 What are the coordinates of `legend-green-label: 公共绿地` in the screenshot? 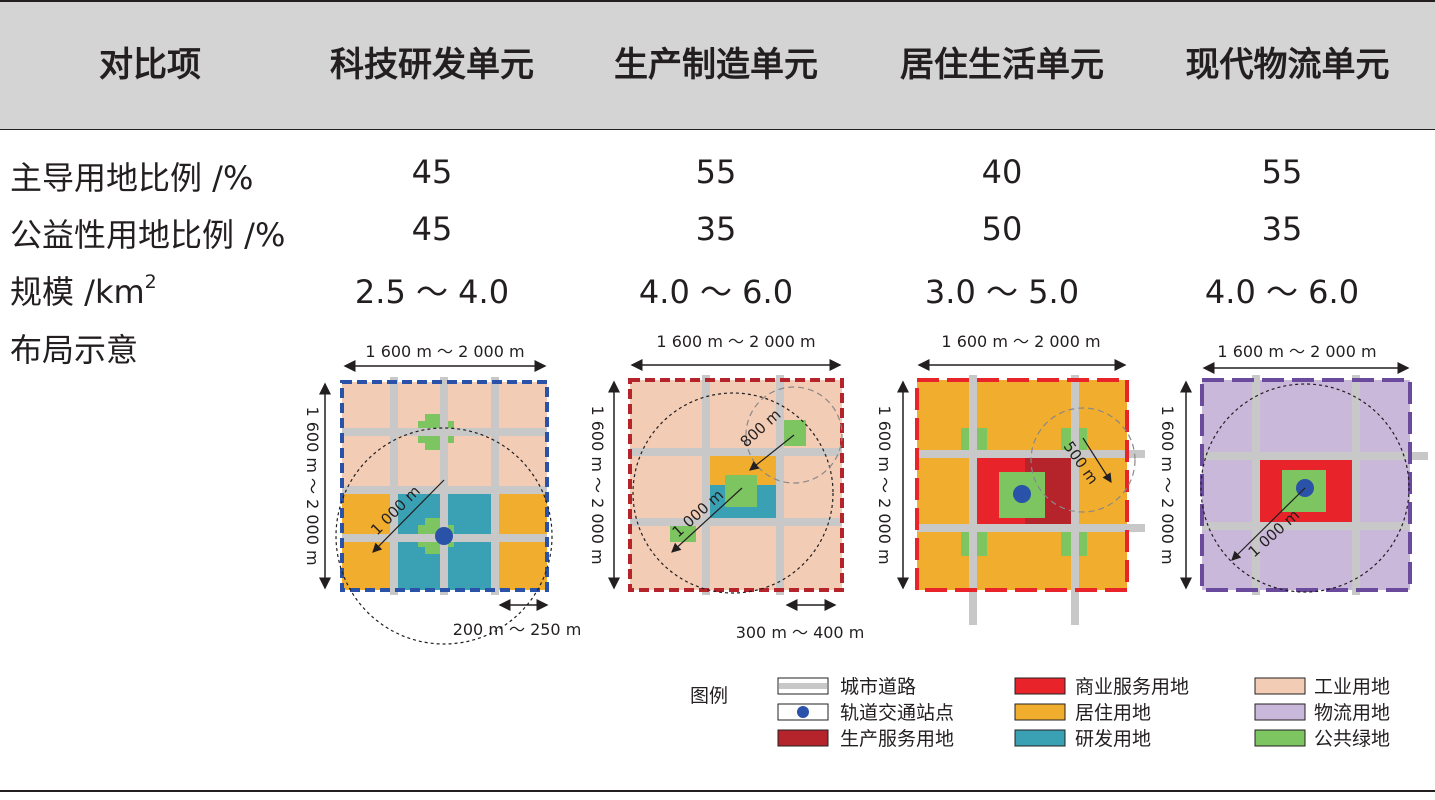 It's located at (1352, 739).